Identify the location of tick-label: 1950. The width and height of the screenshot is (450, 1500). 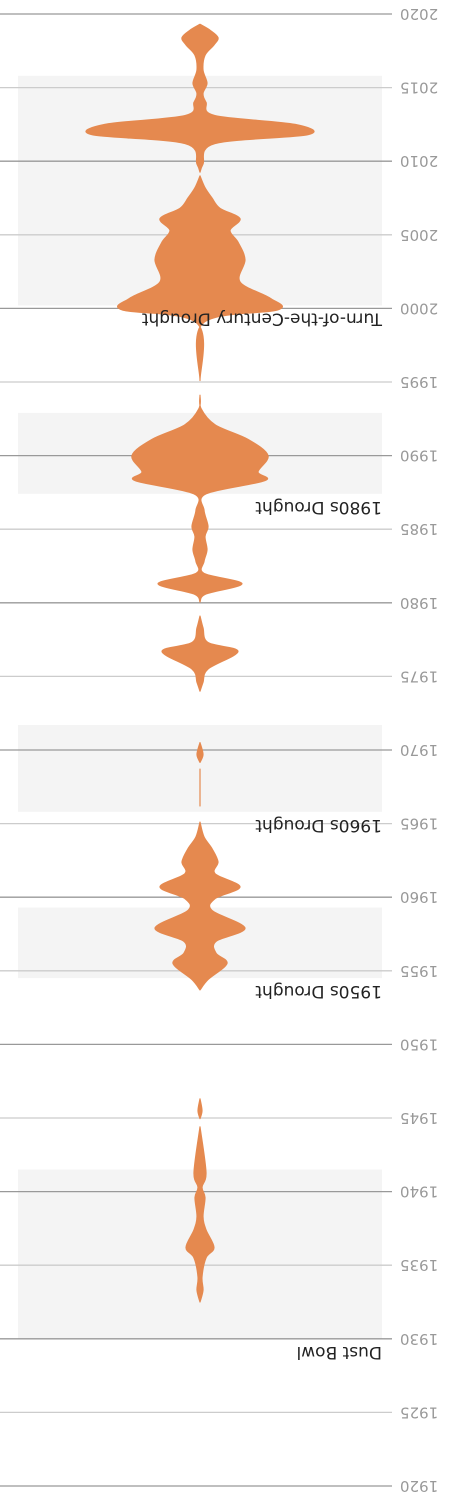
(419, 1044).